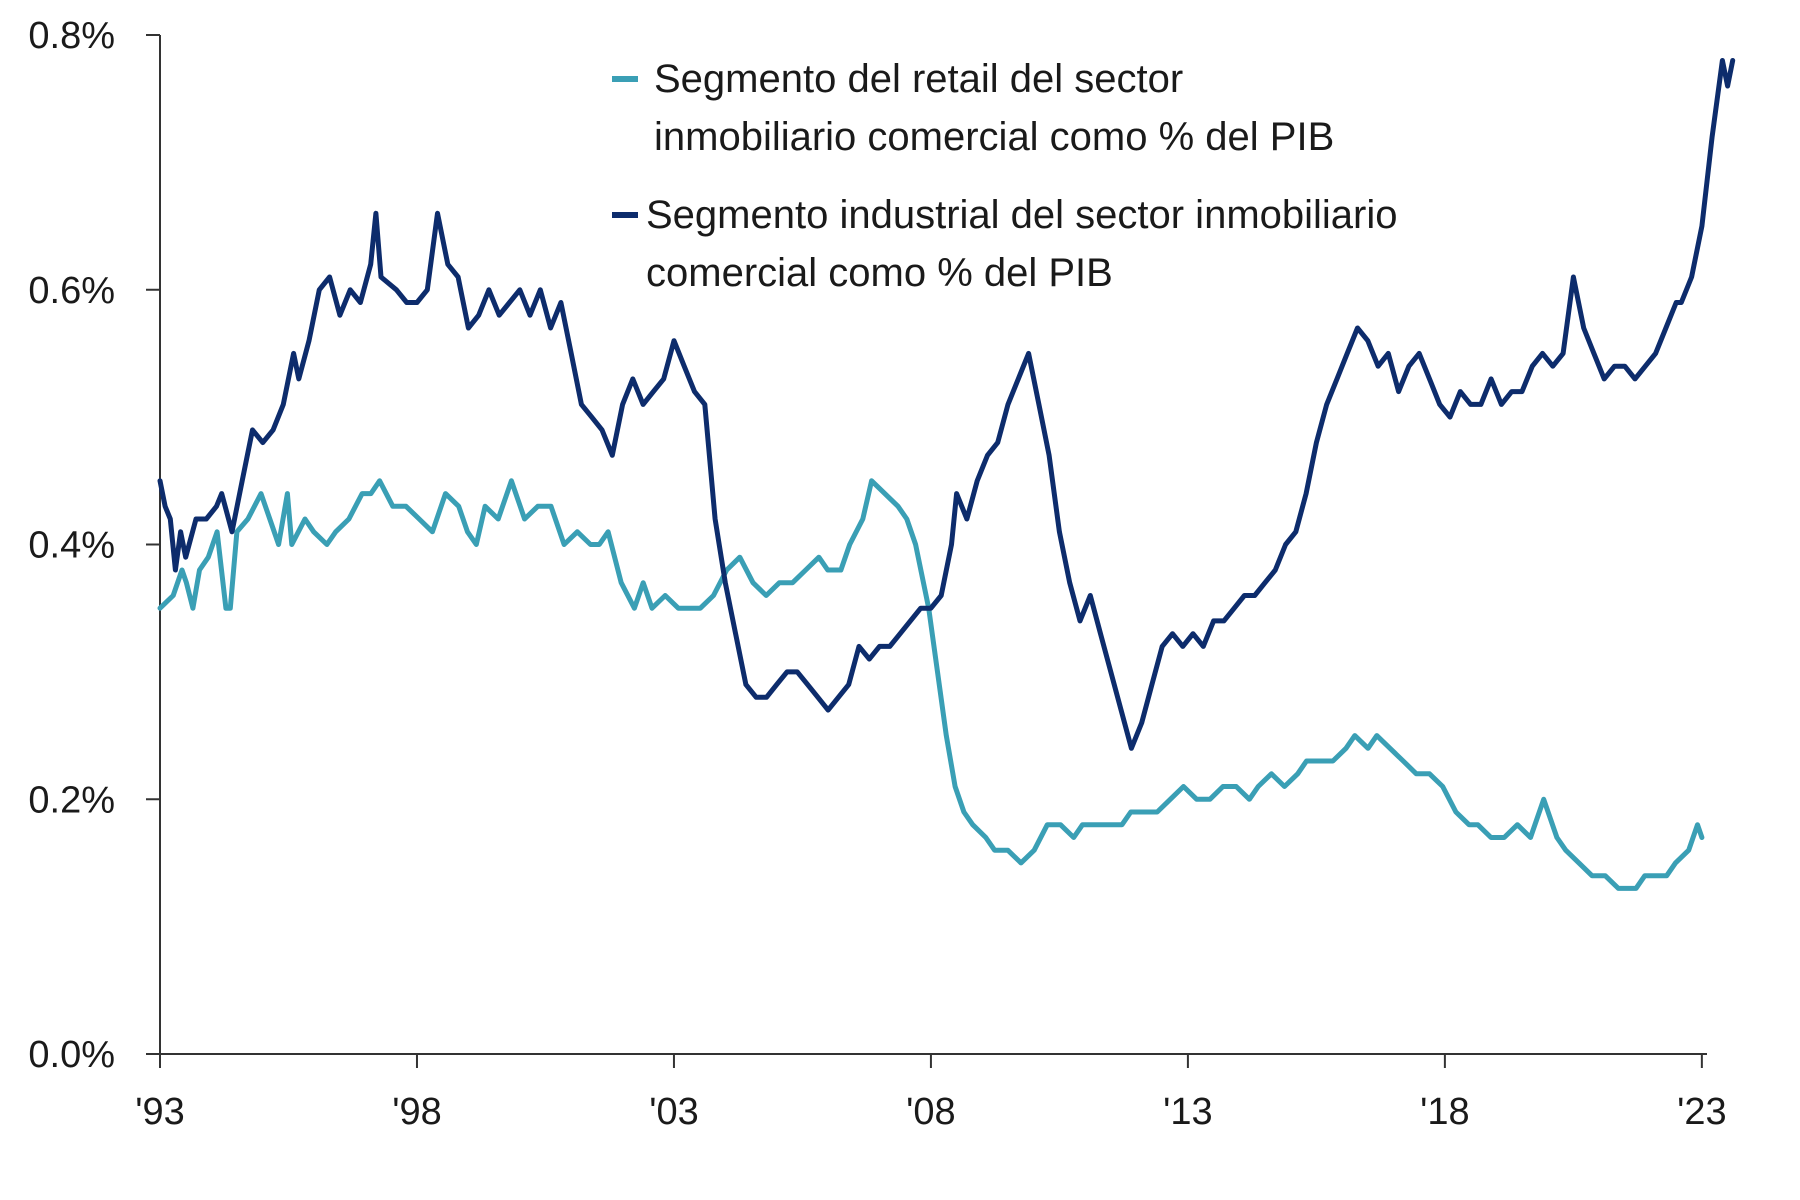 Image resolution: width=1800 pixels, height=1200 pixels. What do you see at coordinates (918, 79) in the screenshot?
I see `legend-label-retail: Segmento del retail del sector` at bounding box center [918, 79].